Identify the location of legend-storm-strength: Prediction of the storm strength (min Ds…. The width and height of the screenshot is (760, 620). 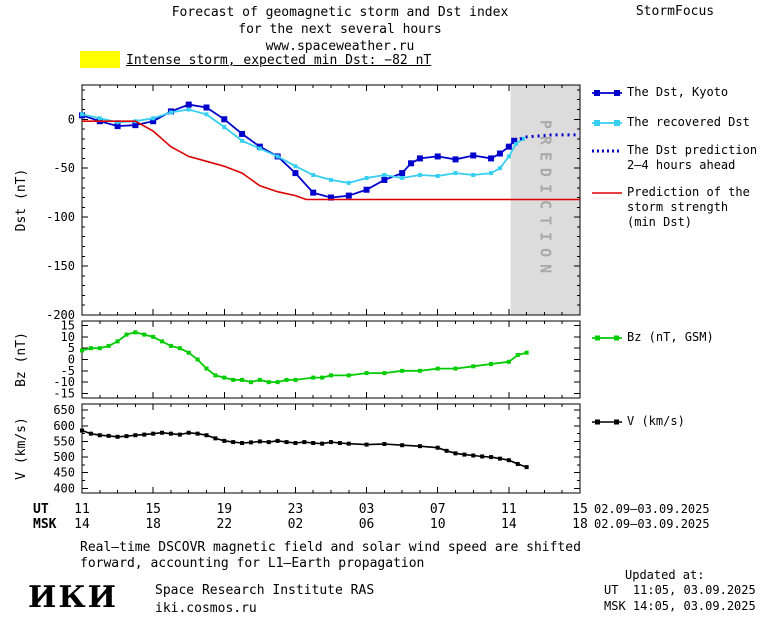
(671, 207).